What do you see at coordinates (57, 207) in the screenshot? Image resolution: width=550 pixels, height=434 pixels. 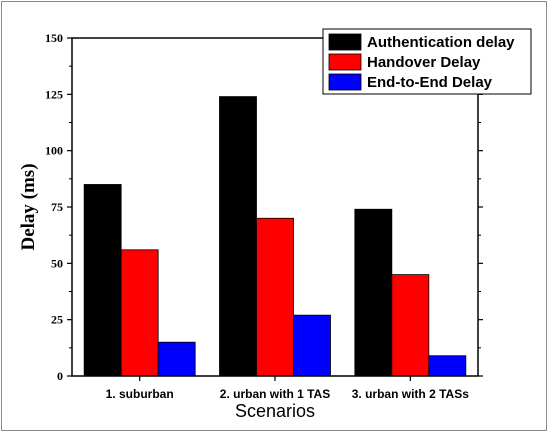 I see `y-tick-label: 75` at bounding box center [57, 207].